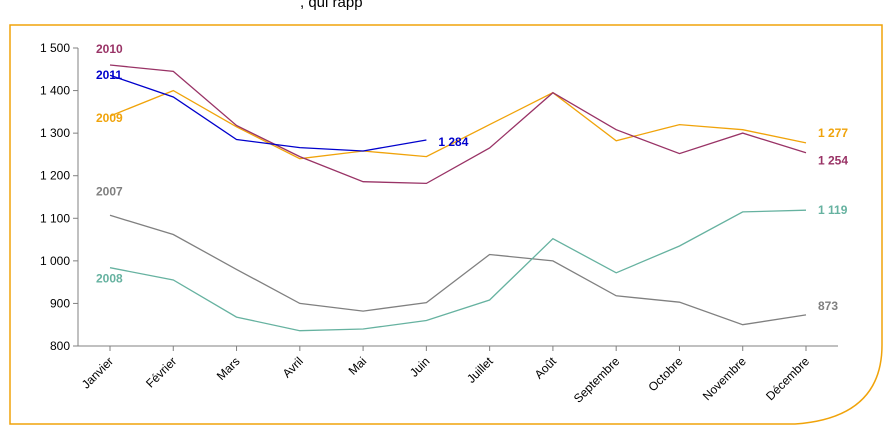  Describe the element at coordinates (109, 118) in the screenshot. I see `series-name-label-2009: 2009` at that location.